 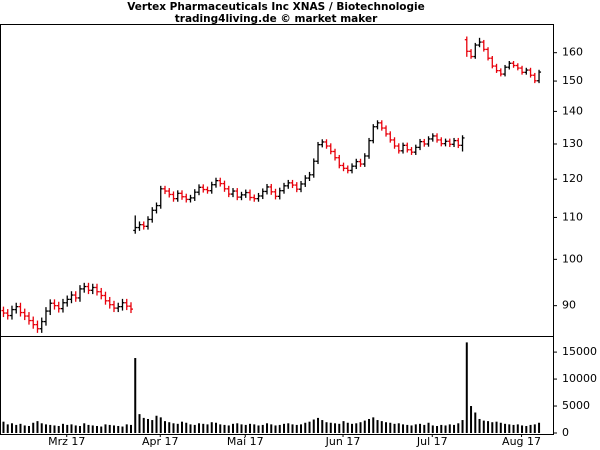 I want to click on x-tick-label: Jul 17, so click(x=432, y=441).